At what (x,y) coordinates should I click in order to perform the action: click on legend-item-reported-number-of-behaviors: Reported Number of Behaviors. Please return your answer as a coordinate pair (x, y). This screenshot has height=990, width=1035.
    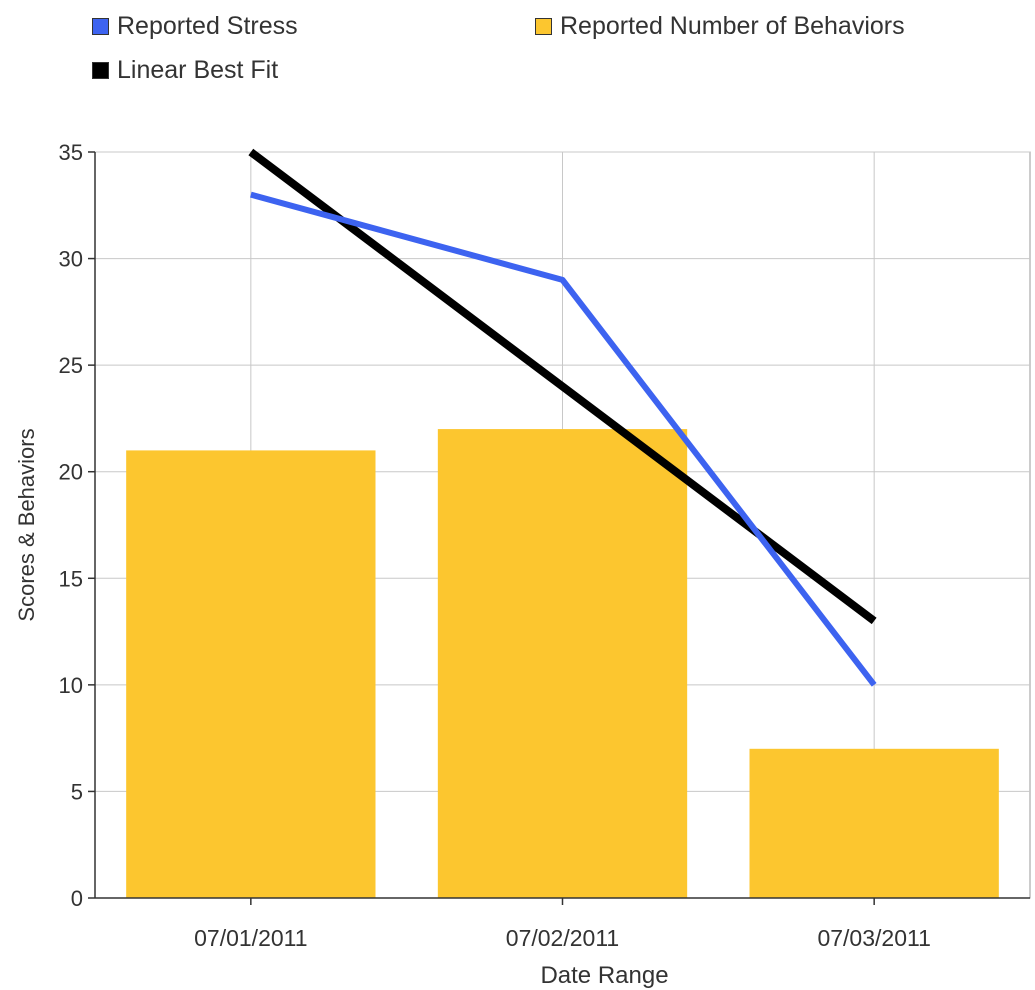
    Looking at the image, I should click on (720, 26).